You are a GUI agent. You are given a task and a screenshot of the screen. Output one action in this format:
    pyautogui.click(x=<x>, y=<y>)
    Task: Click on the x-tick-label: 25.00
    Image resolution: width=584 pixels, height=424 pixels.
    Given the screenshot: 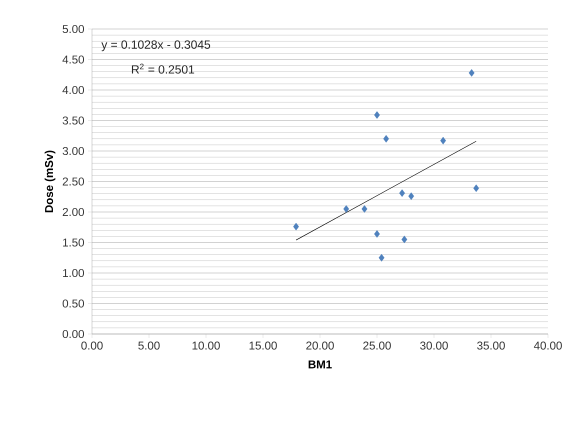 What is the action you would take?
    pyautogui.click(x=377, y=346)
    